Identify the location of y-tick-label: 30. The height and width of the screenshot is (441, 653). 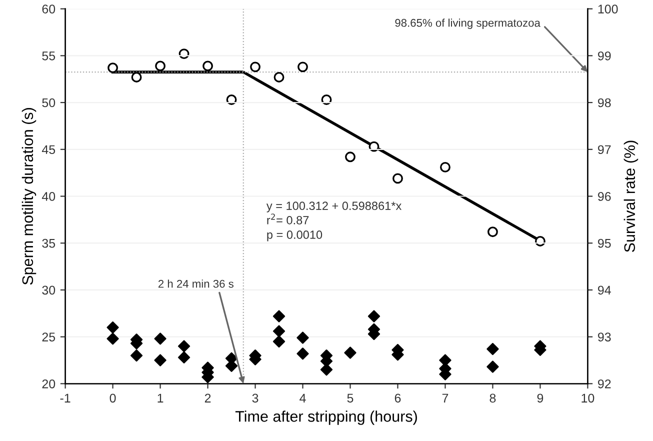
(49, 290).